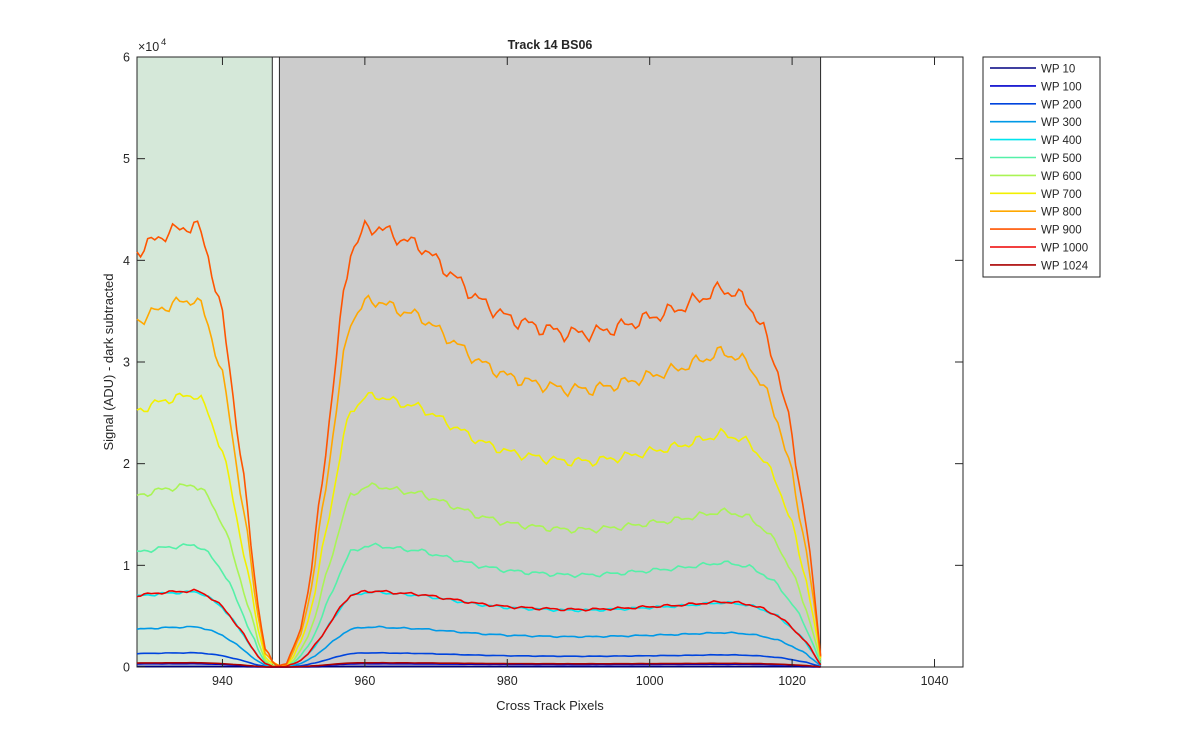 Image resolution: width=1200 pixels, height=755 pixels. What do you see at coordinates (1061, 177) in the screenshot?
I see `legend-label: WP 600` at bounding box center [1061, 177].